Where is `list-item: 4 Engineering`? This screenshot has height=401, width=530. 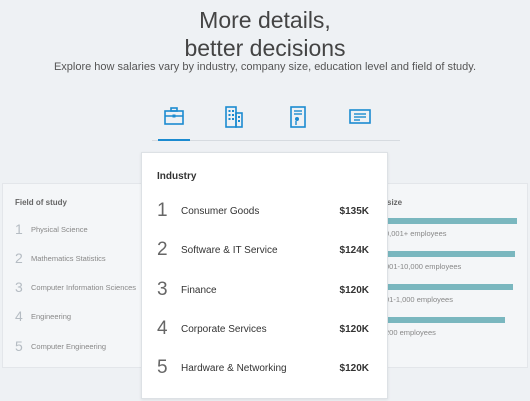
list-item: 4 Engineering is located at coordinates (43, 316).